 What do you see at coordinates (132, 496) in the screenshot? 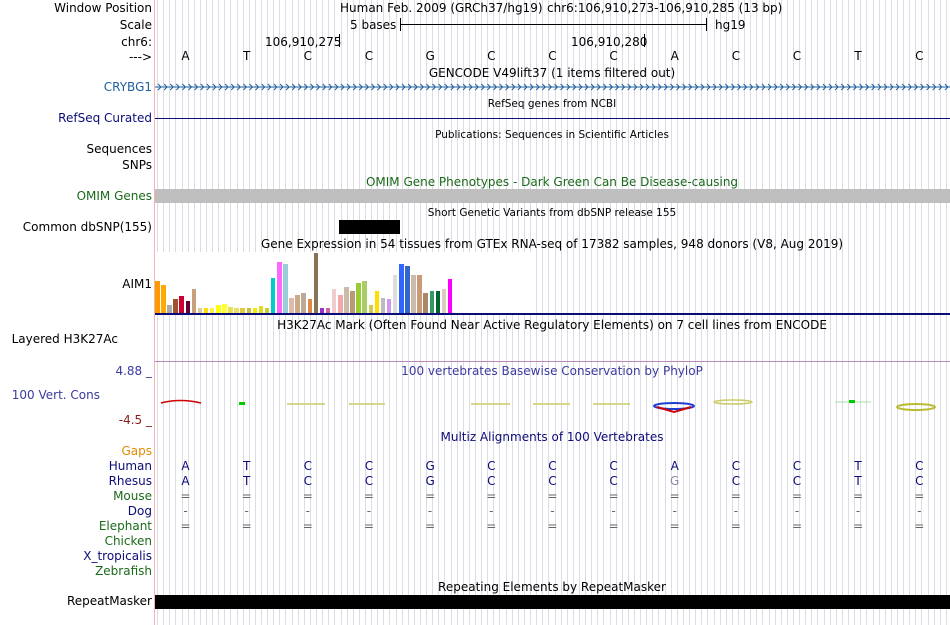
I see `species-mouse-label: Mouse` at bounding box center [132, 496].